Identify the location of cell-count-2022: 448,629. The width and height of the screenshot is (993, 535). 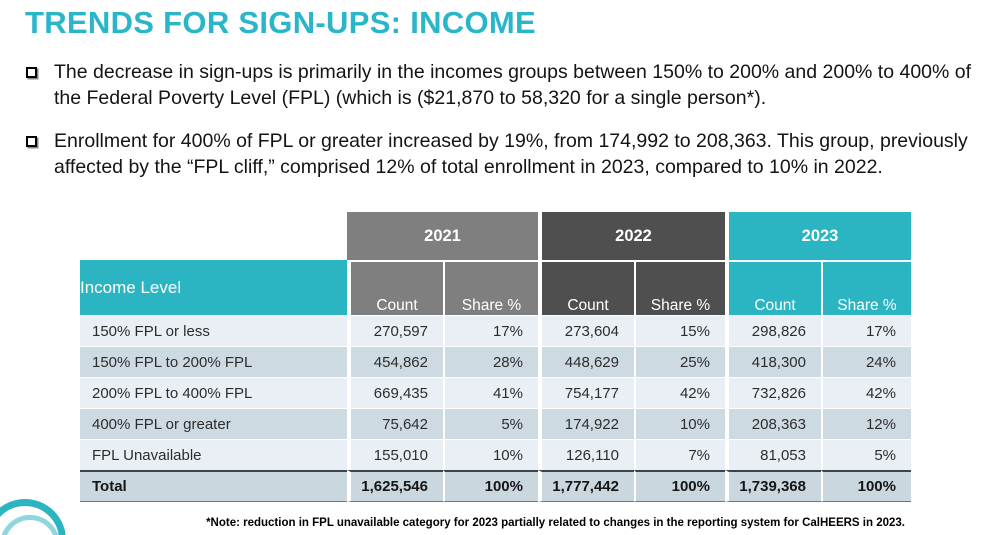
(586, 361).